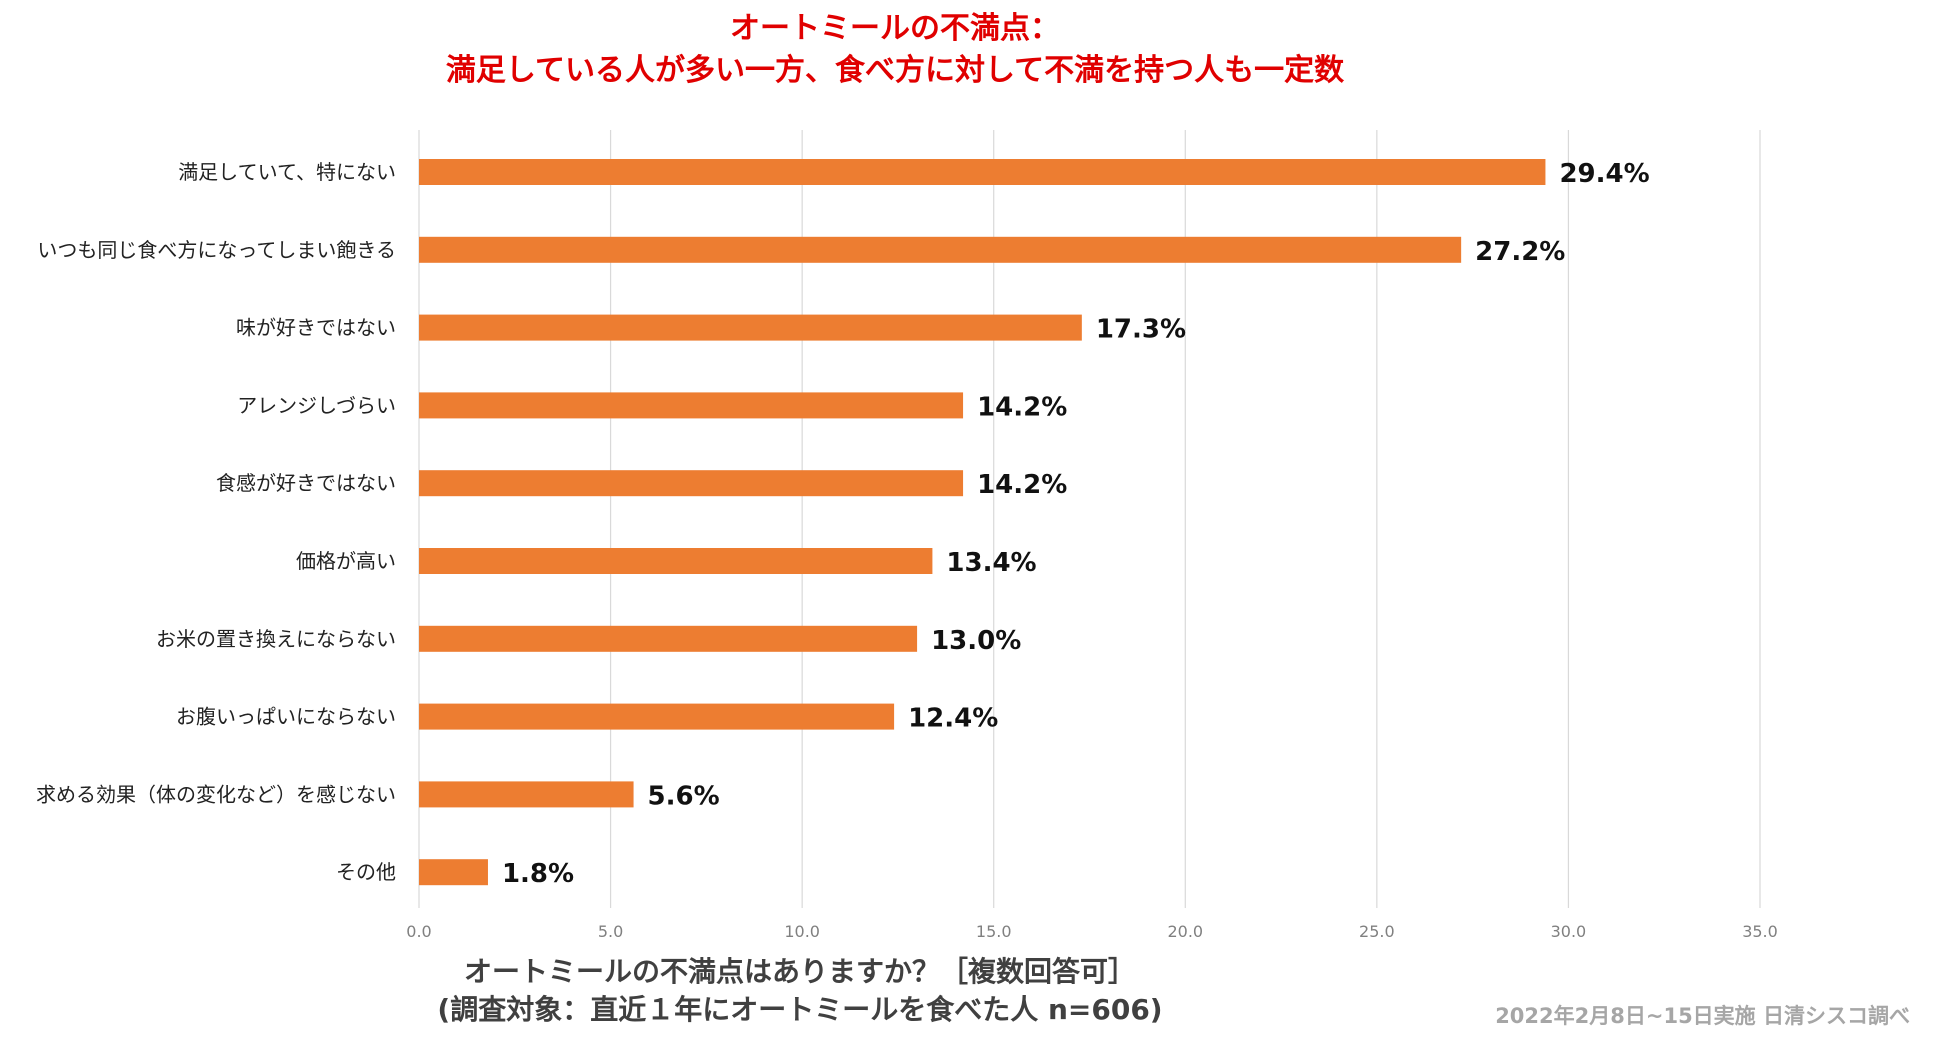 The image size is (1950, 1040). Describe the element at coordinates (1092, 931) in the screenshot. I see `x-axis-ticks: 0.0 5.0 10.0 15.0 20.0 25.0 30.0 35.0` at that location.